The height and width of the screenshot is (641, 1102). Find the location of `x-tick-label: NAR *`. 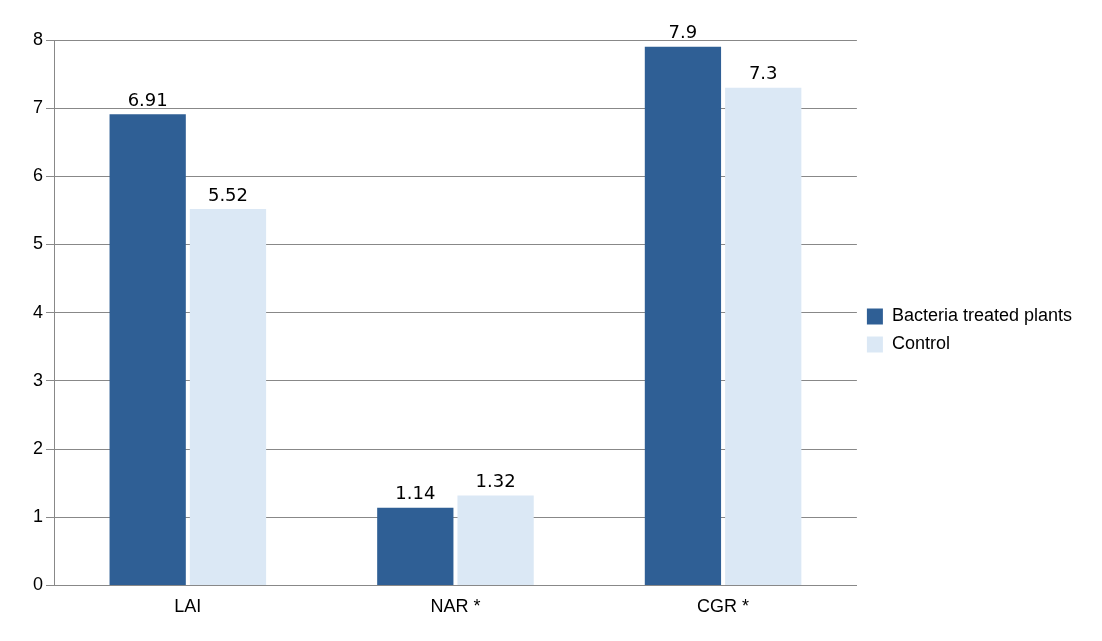

x-tick-label: NAR * is located at coordinates (455, 606).